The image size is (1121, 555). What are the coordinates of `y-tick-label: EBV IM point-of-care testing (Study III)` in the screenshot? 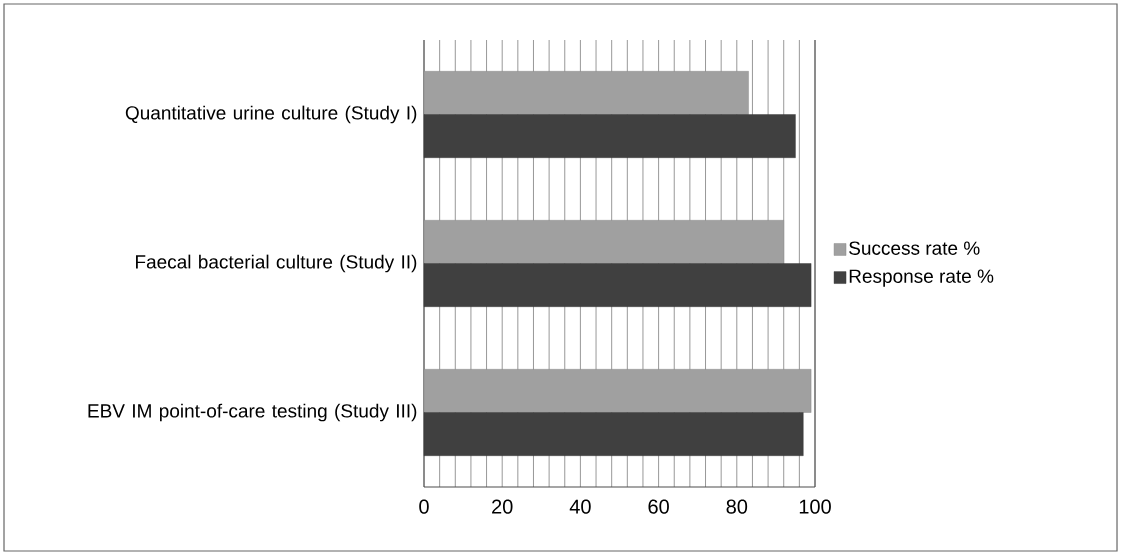 It's located at (252, 412).